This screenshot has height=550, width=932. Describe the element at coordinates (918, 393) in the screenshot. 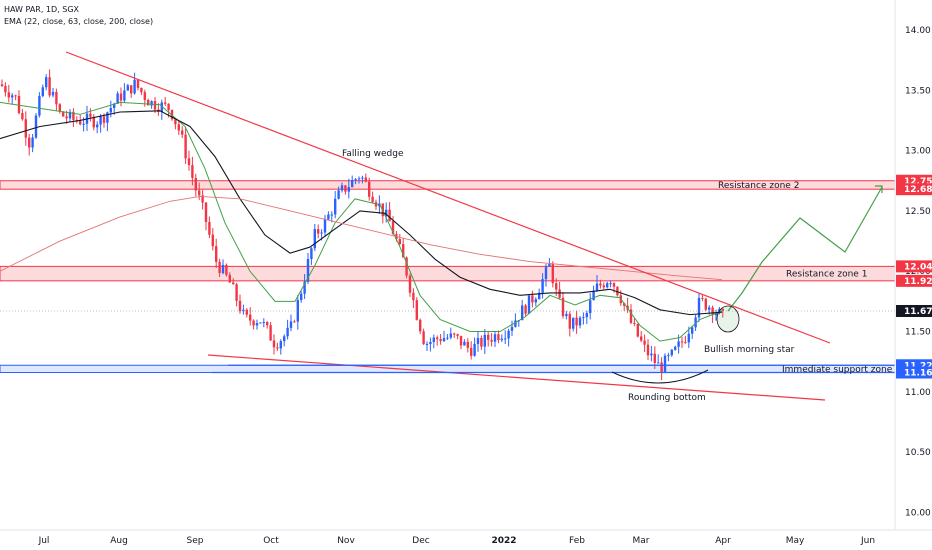

I see `y-tick-label: 11.00` at that location.